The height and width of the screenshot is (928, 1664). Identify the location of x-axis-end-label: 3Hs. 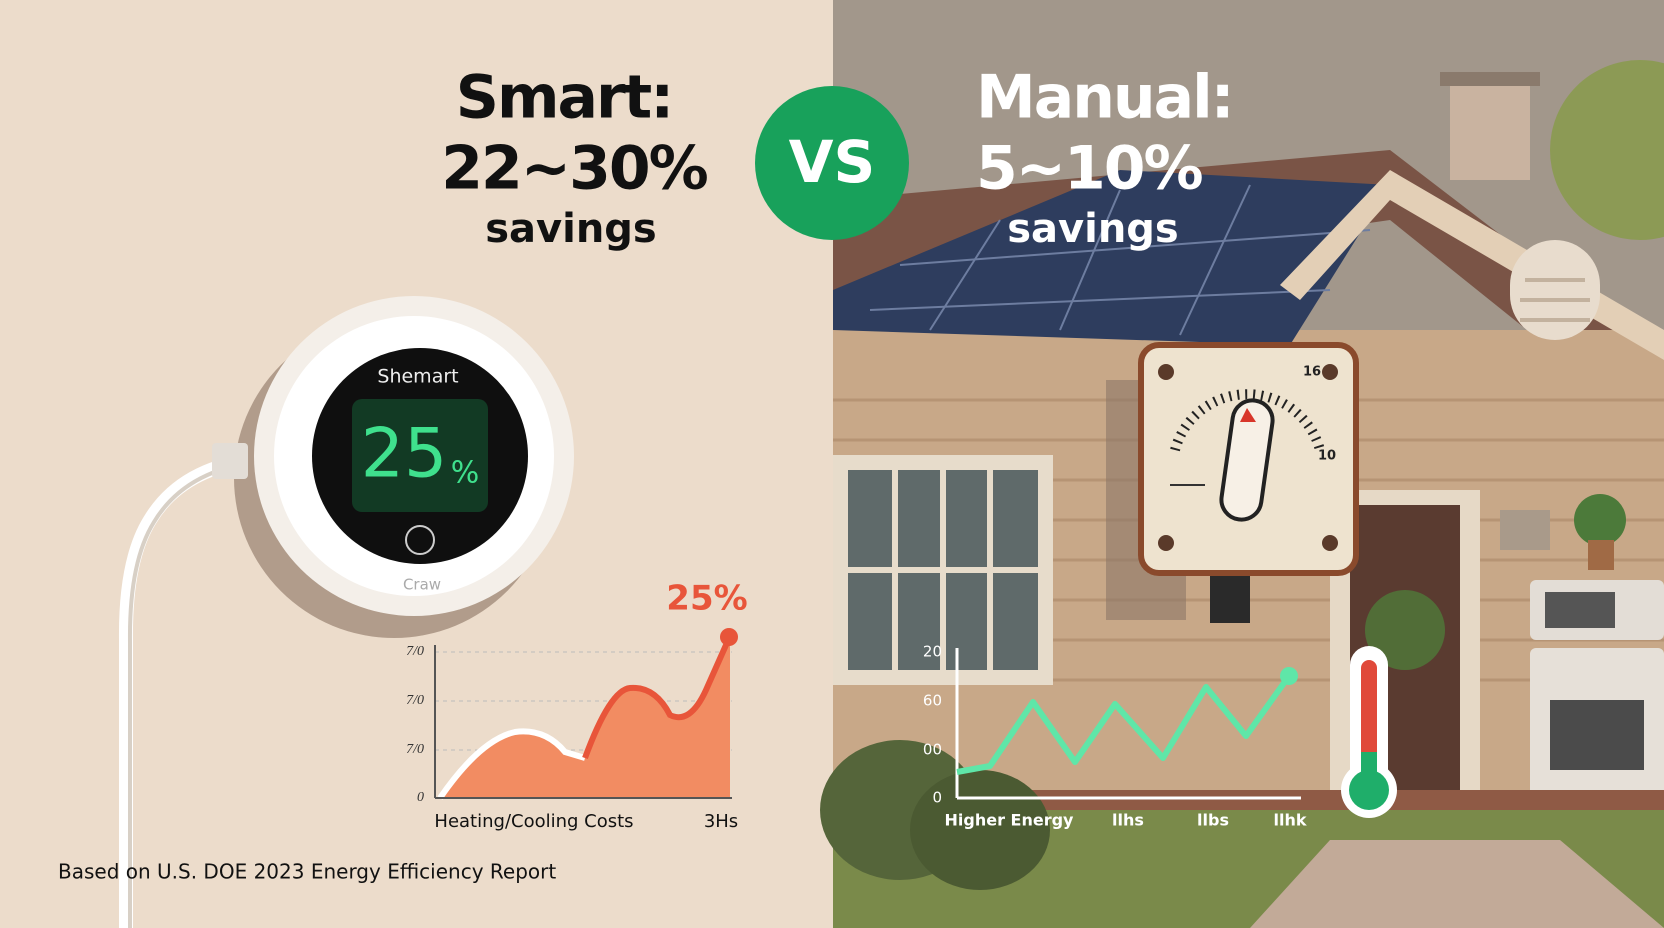
(721, 821).